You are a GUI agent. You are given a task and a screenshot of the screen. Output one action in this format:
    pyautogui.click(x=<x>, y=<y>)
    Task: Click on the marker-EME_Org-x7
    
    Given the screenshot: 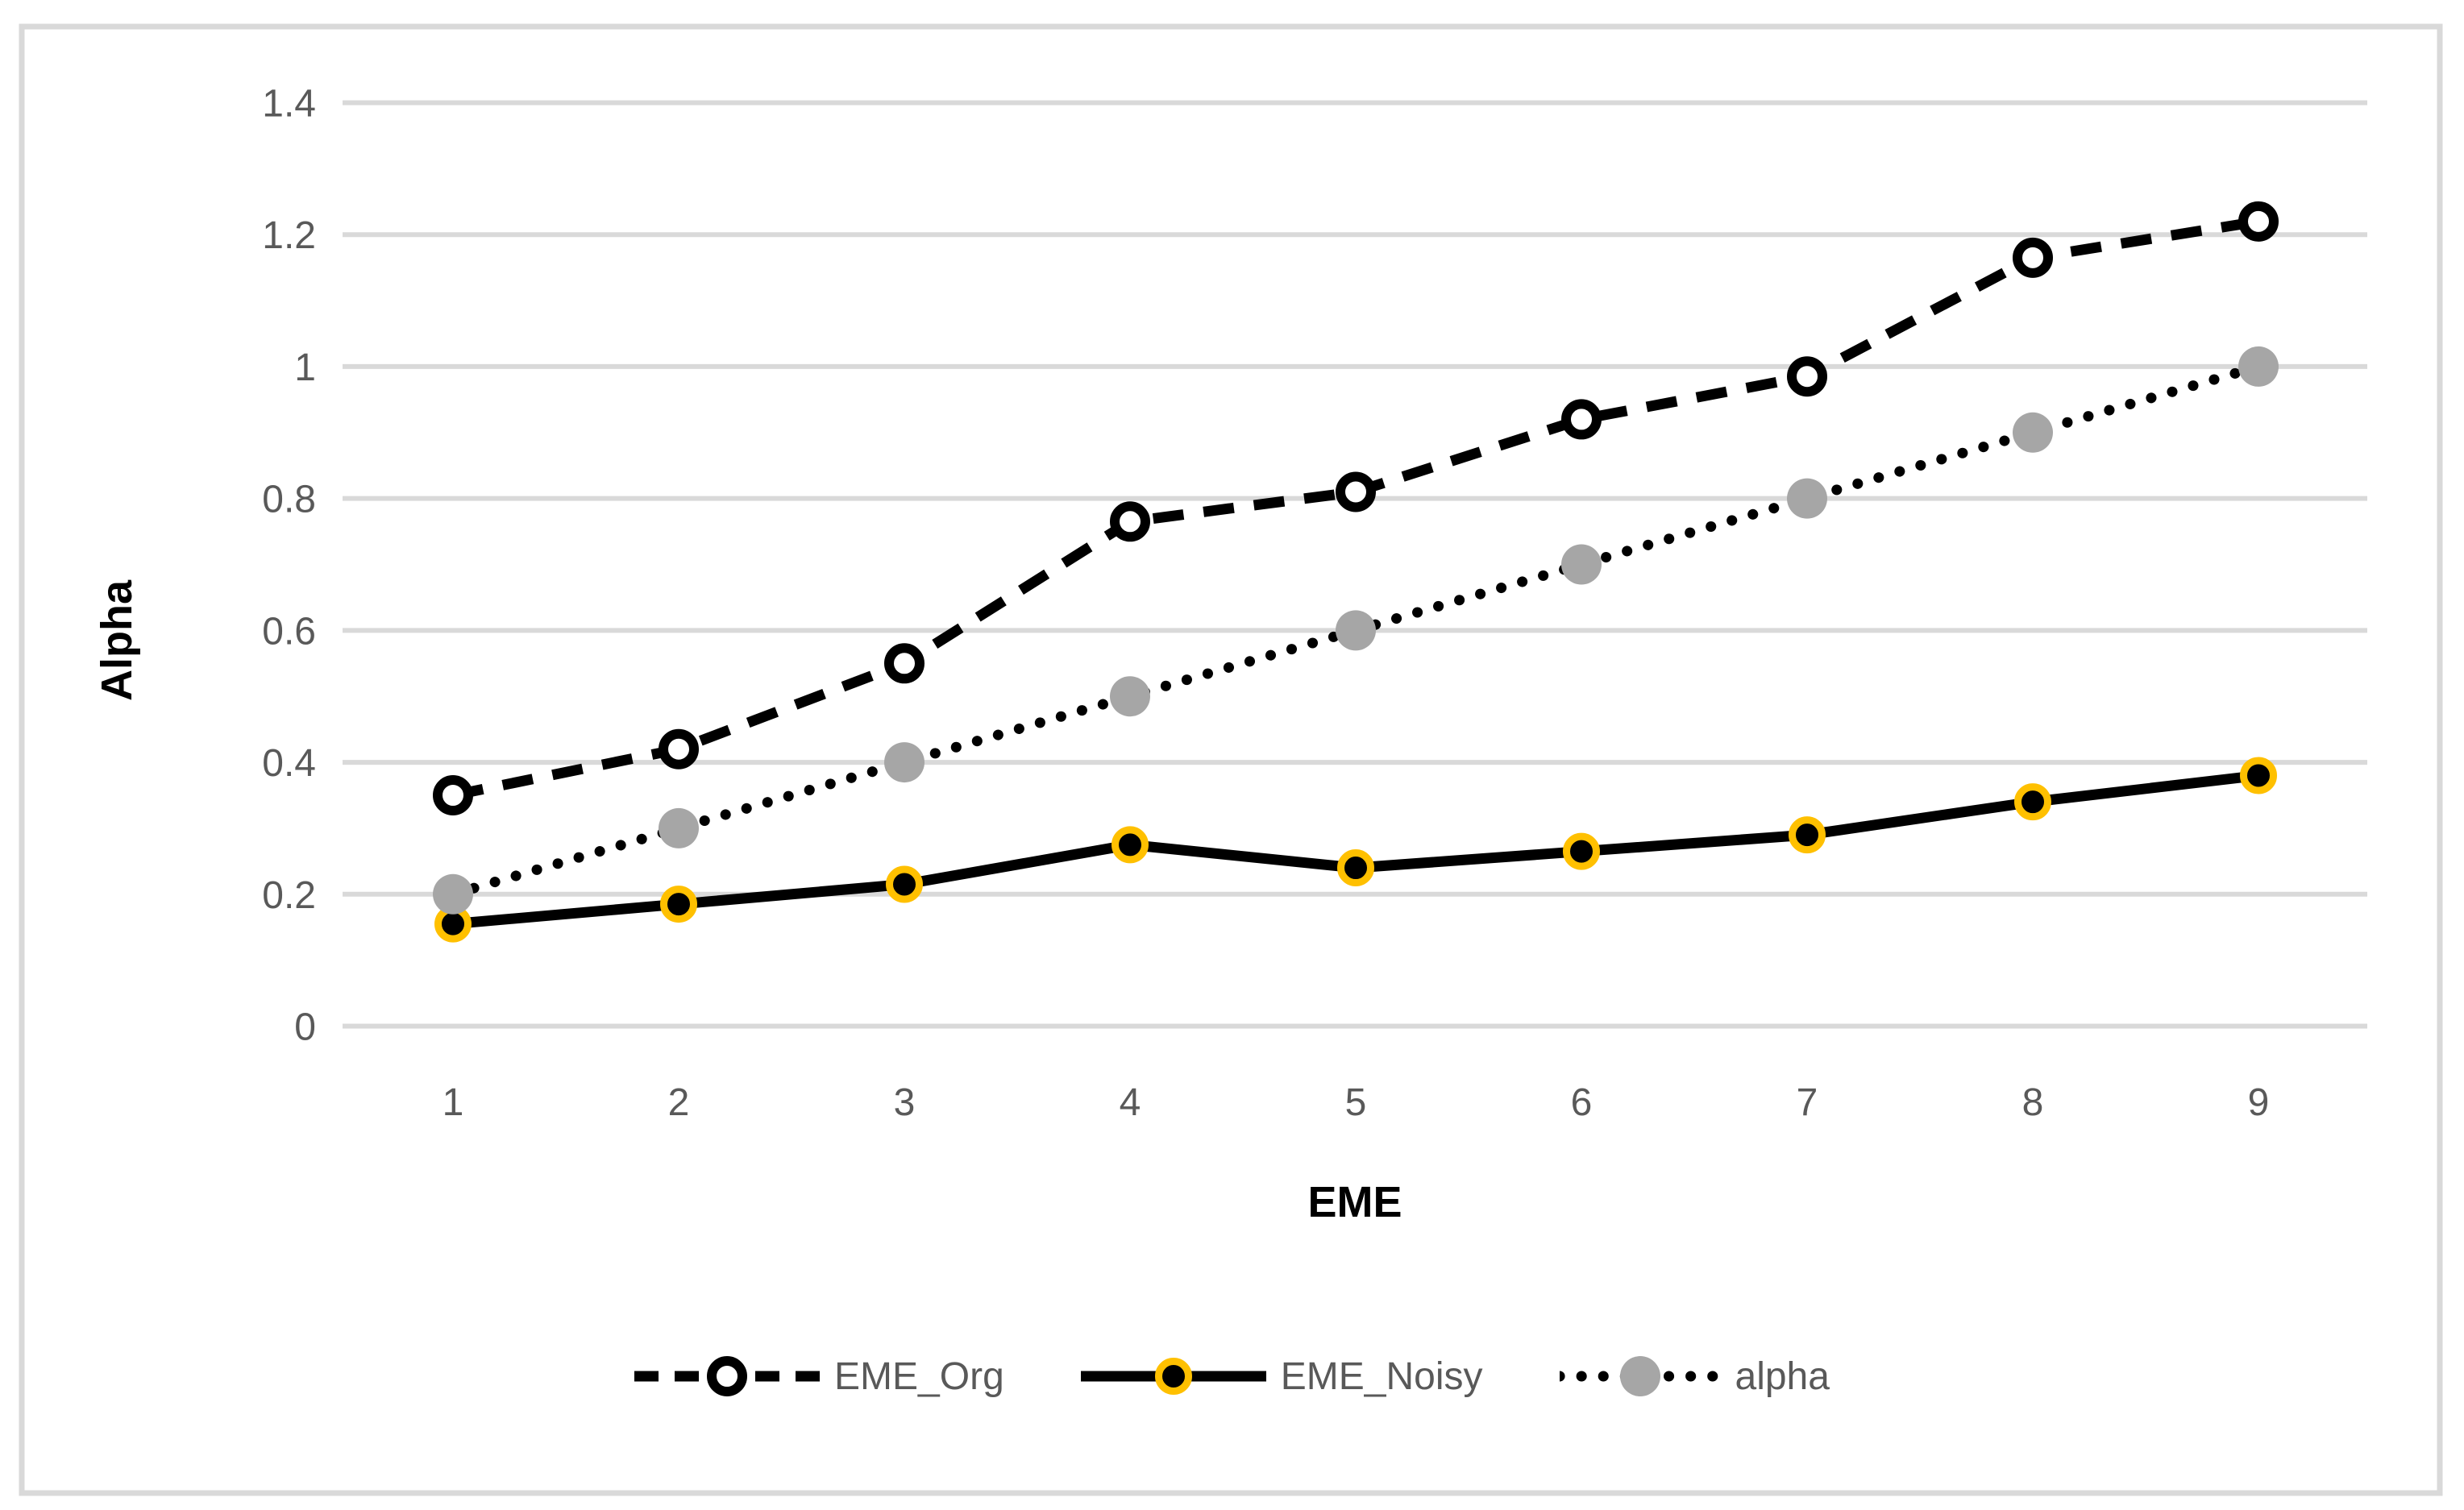 What is the action you would take?
    pyautogui.click(x=1807, y=376)
    